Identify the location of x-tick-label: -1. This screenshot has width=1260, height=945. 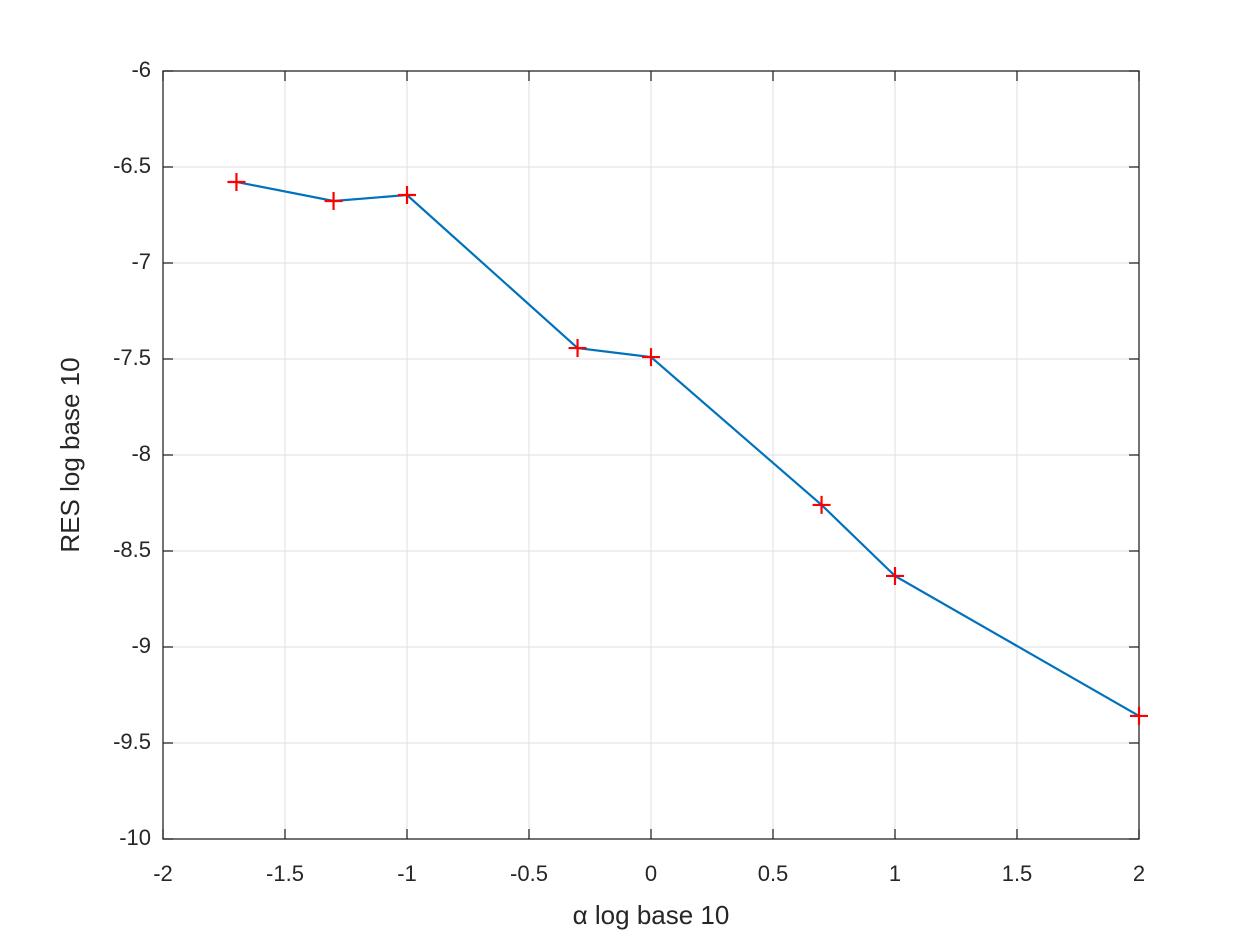
(407, 873).